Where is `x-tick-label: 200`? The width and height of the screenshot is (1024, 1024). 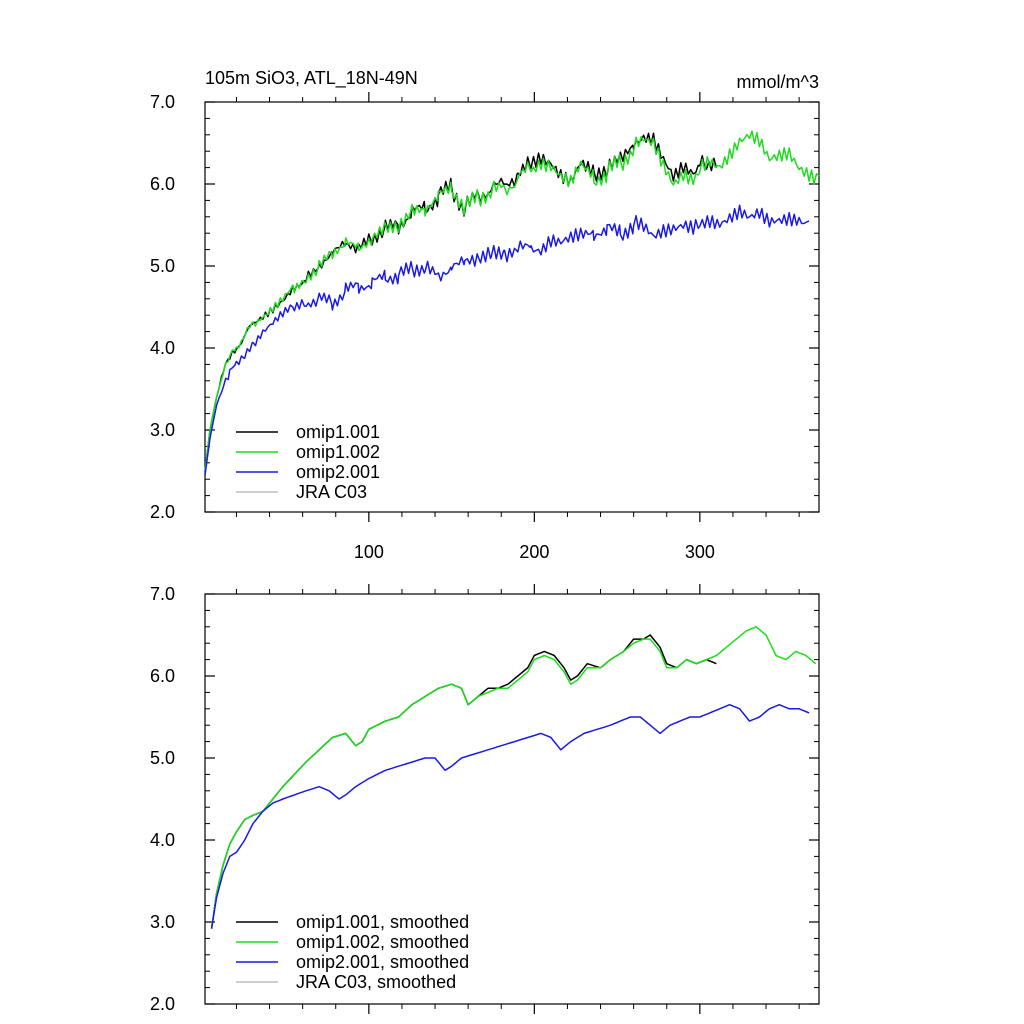
x-tick-label: 200 is located at coordinates (534, 552).